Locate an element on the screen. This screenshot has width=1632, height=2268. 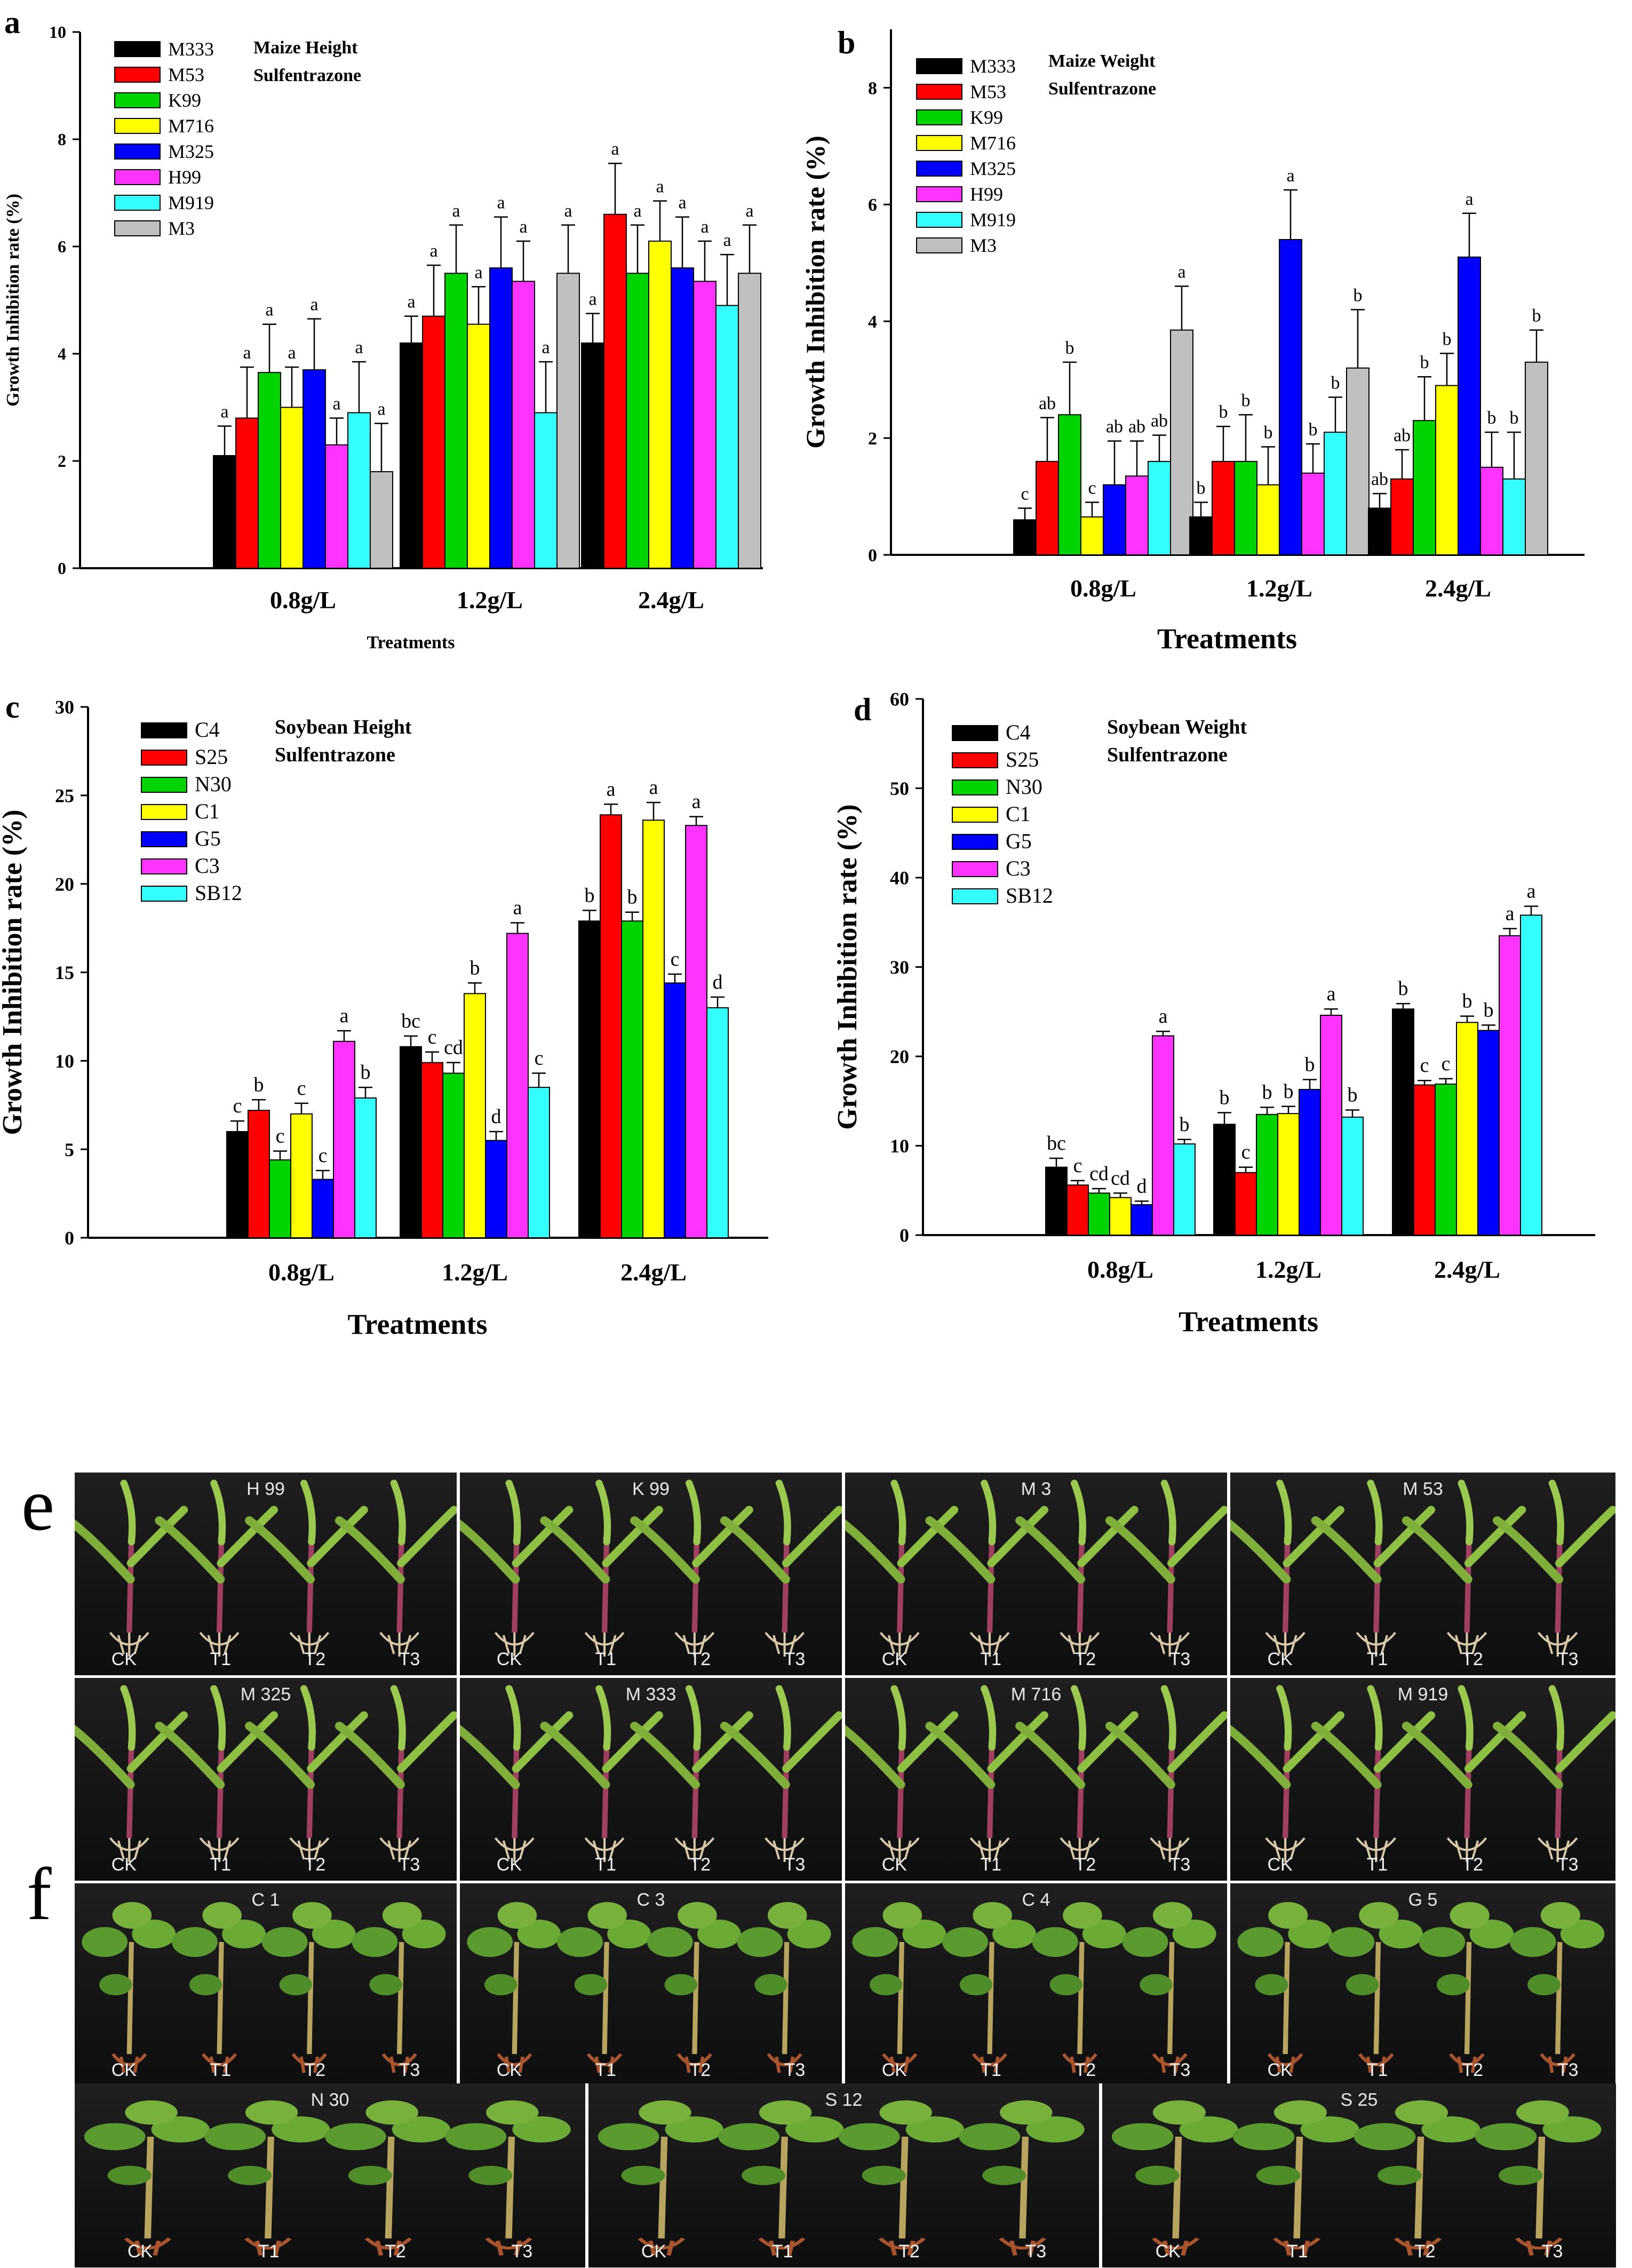
plant-photo: M 3 CK T1 T2 T3 is located at coordinates (1037, 1574).